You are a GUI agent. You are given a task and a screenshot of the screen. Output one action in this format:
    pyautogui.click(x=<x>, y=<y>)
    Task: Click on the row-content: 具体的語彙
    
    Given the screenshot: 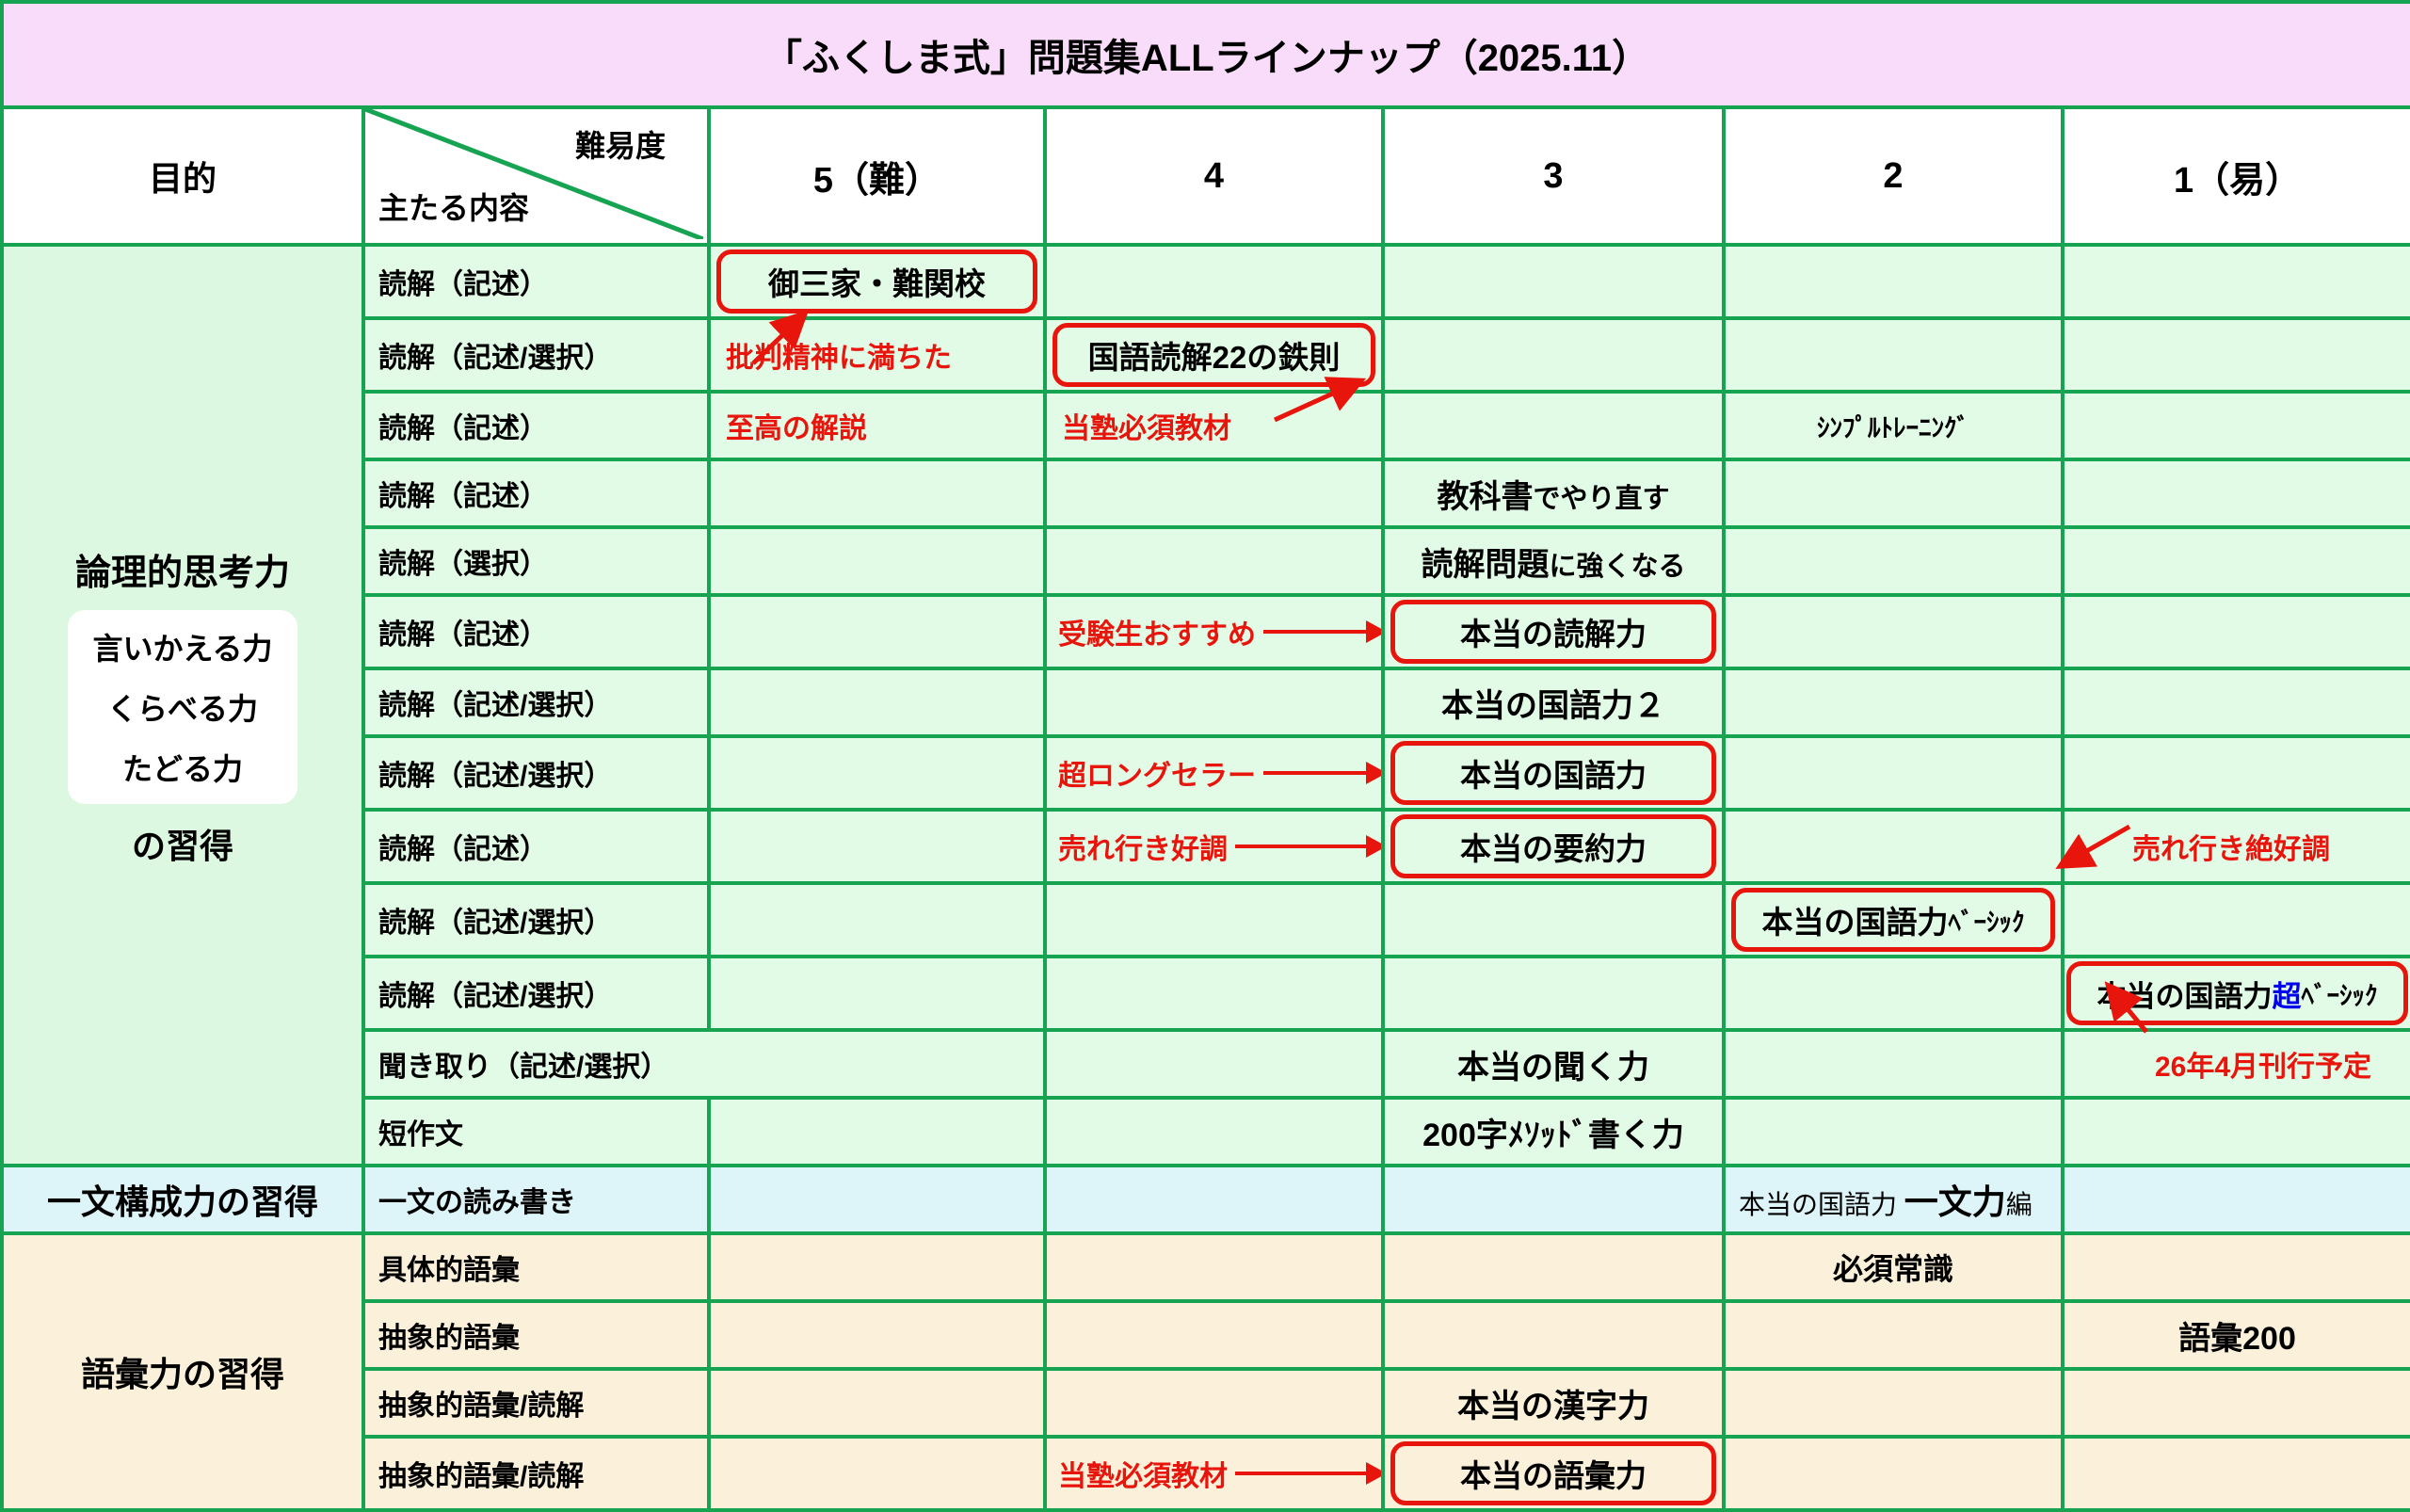 What is the action you would take?
    pyautogui.click(x=536, y=1267)
    